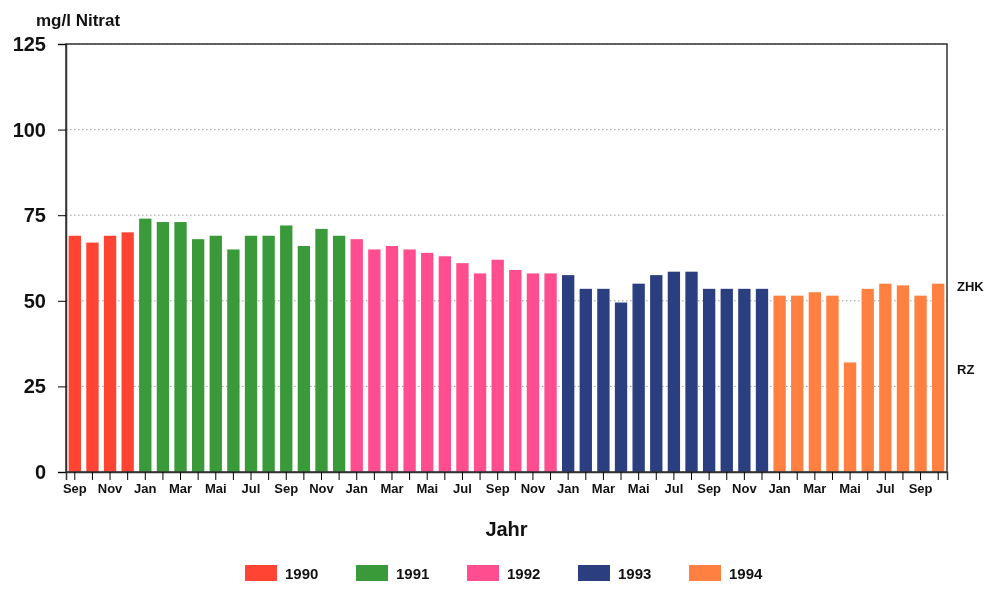  I want to click on y-tick-label: 125, so click(29, 43).